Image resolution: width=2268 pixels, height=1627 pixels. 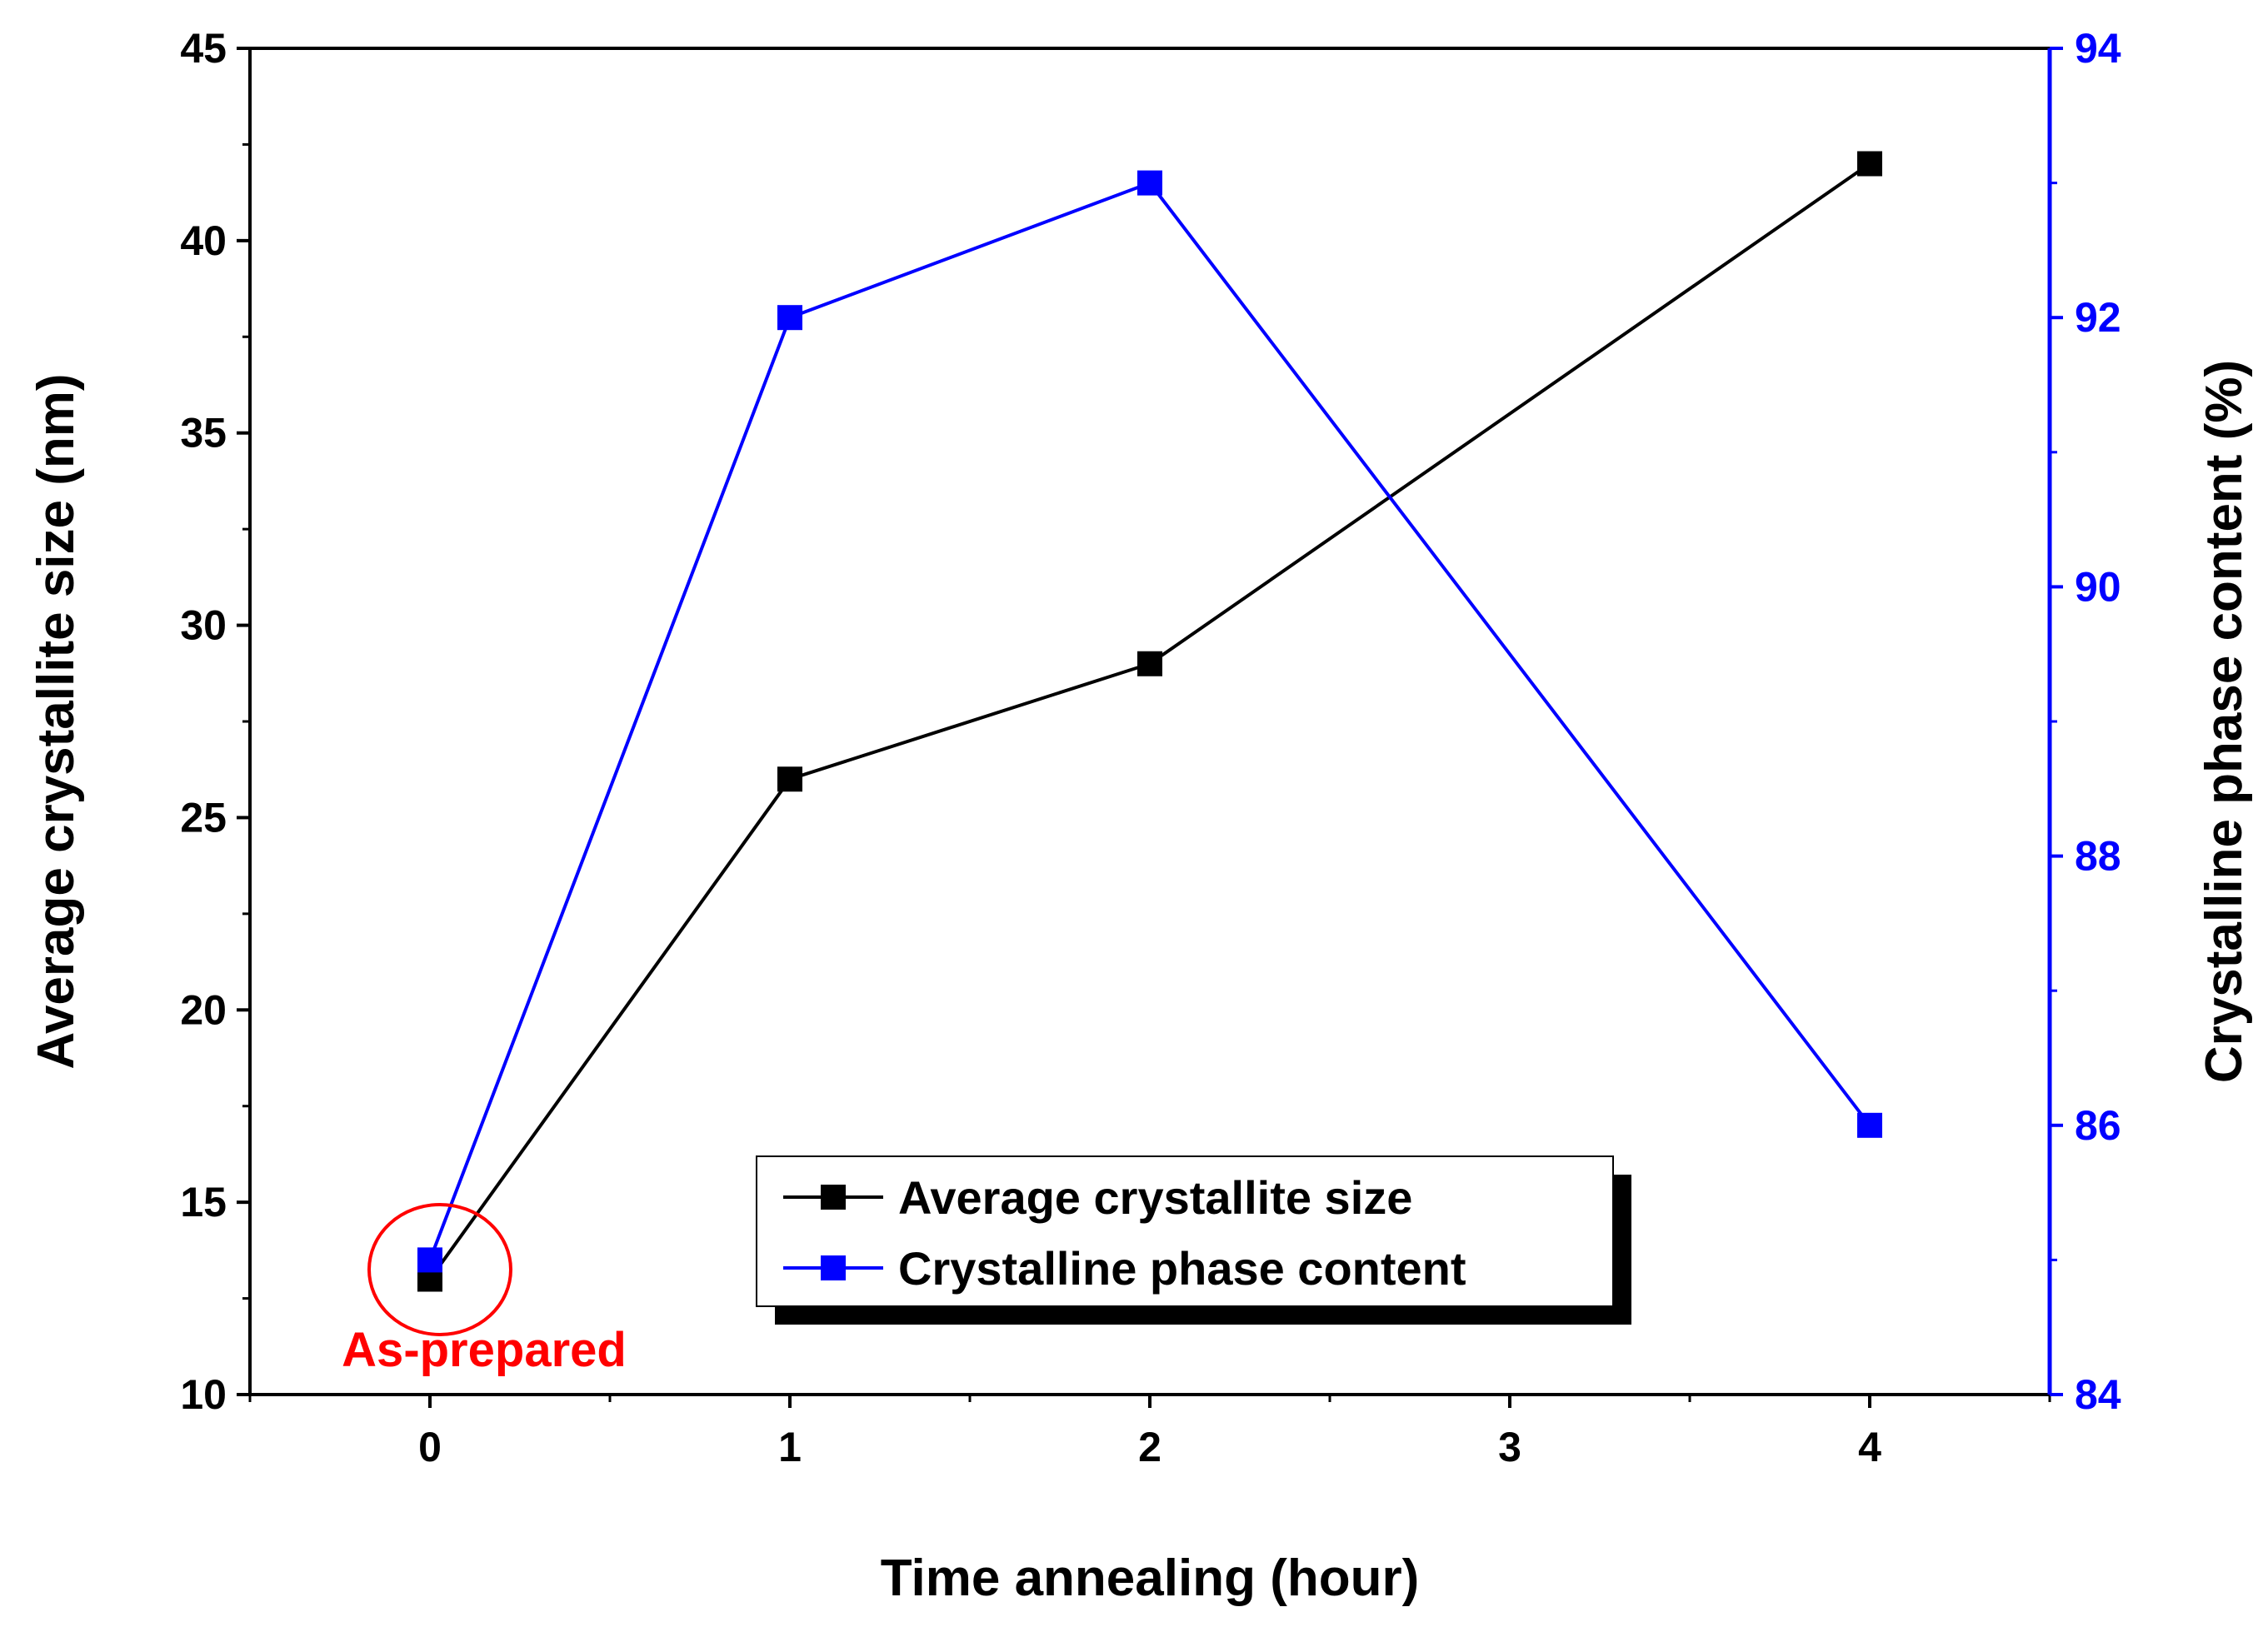 What do you see at coordinates (1182, 1268) in the screenshot?
I see `legend-label-phase: Crystalline phase content` at bounding box center [1182, 1268].